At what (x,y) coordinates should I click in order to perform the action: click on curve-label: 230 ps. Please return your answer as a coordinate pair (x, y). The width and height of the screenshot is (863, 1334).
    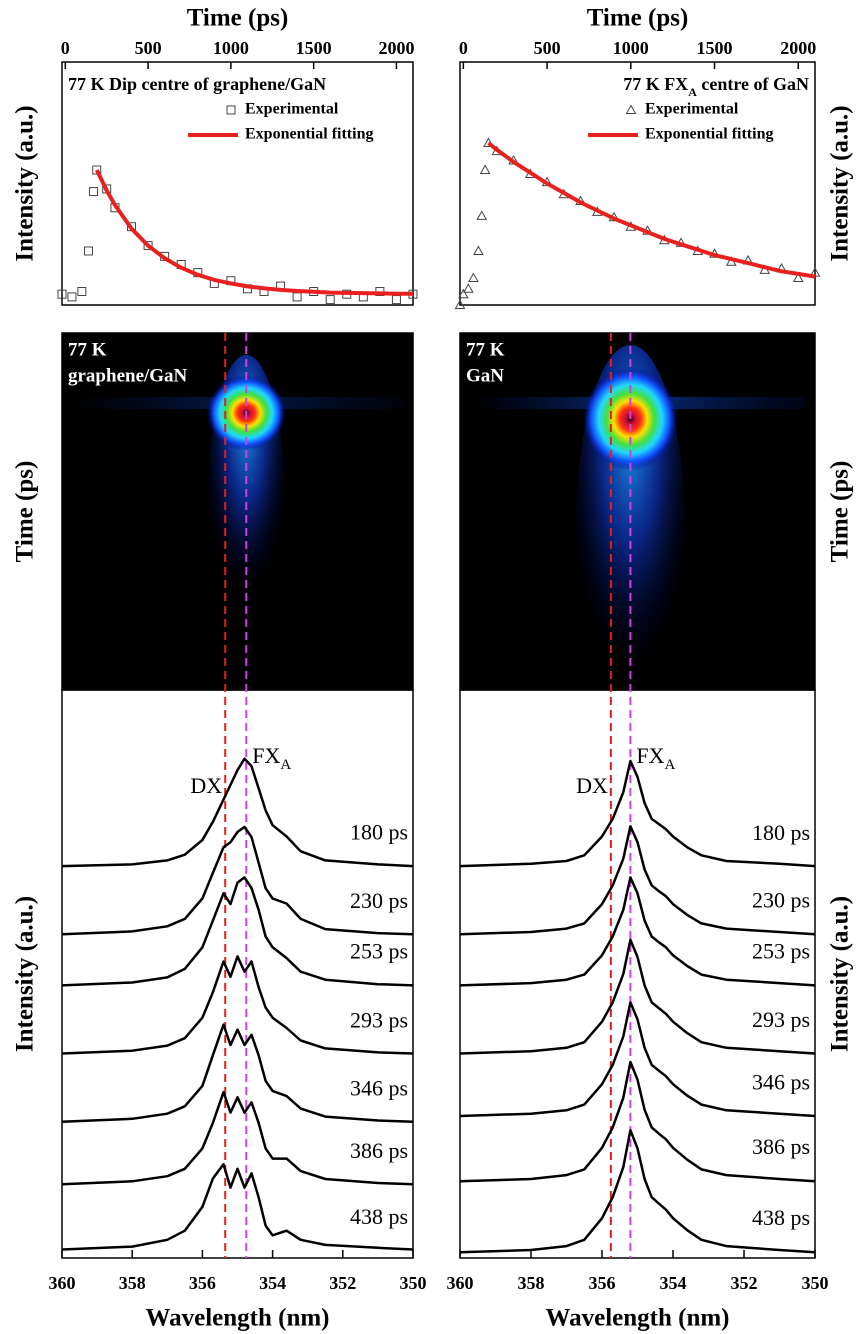
    Looking at the image, I should click on (379, 900).